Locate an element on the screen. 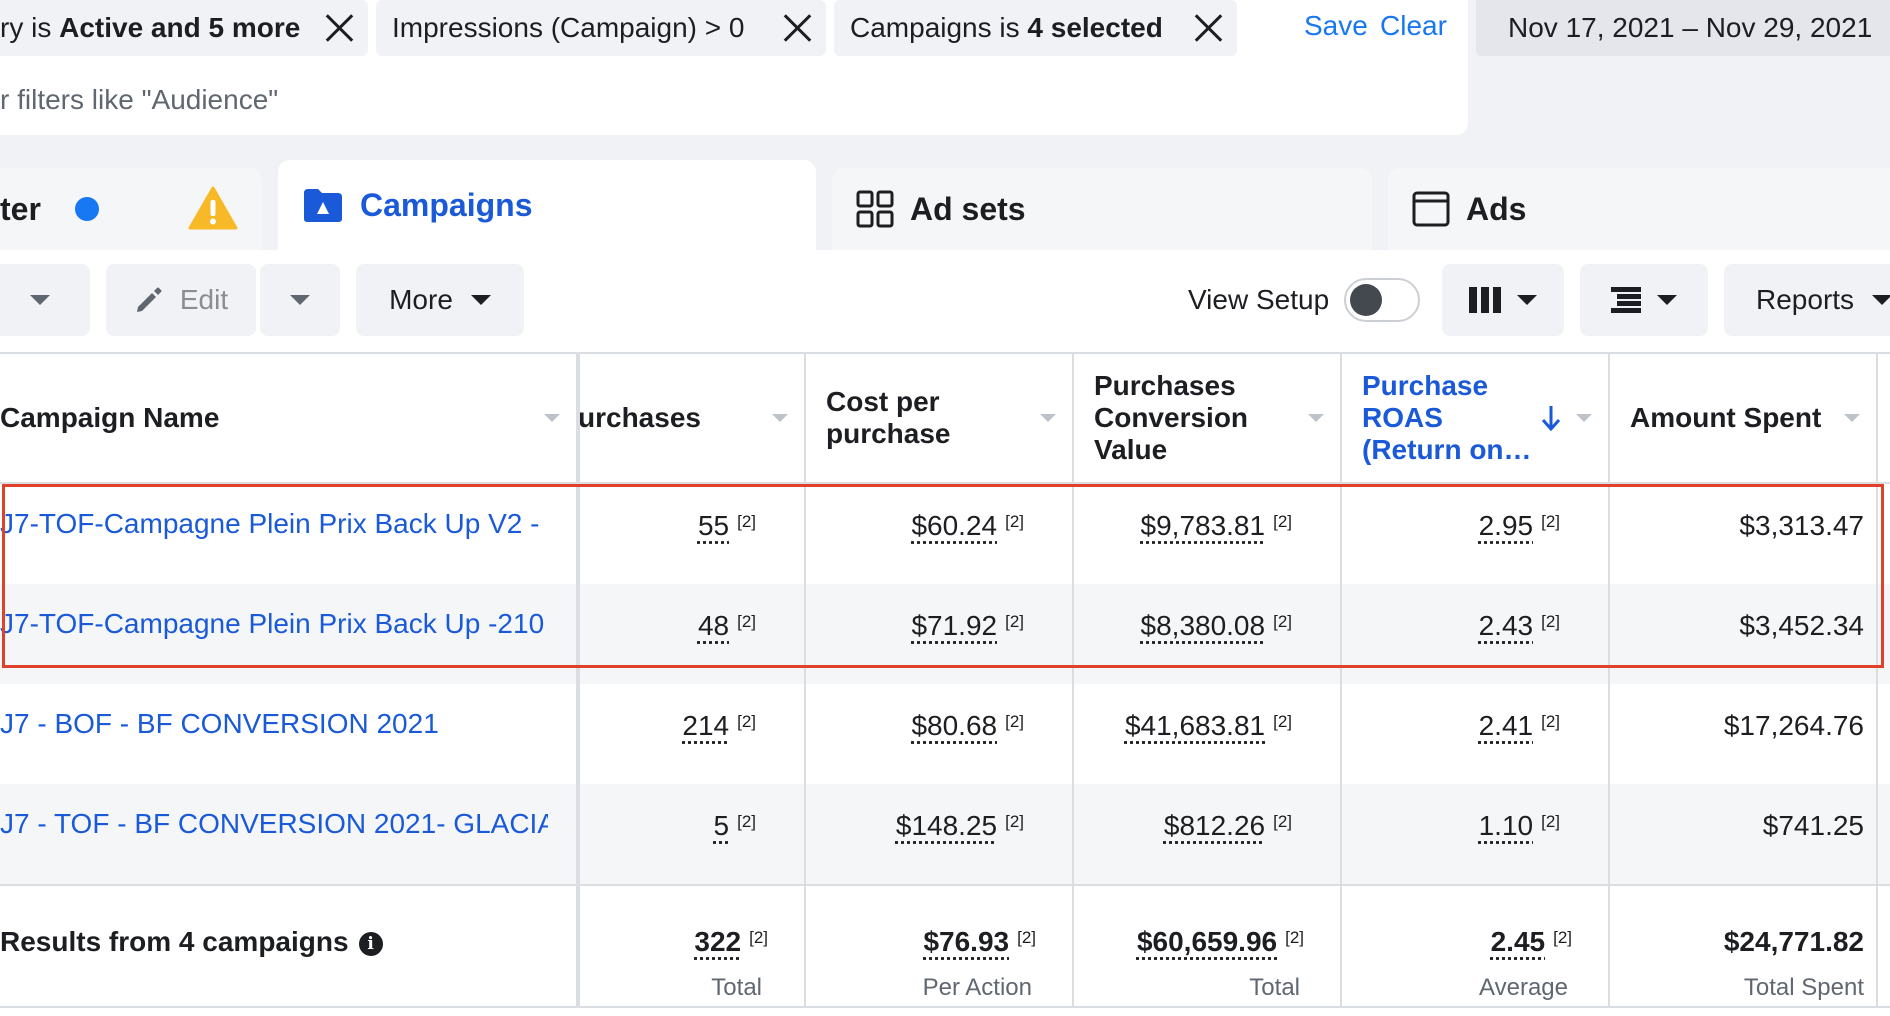 The width and height of the screenshot is (1890, 1016). column-header-campaign-name: Campaign Name is located at coordinates (280, 418).